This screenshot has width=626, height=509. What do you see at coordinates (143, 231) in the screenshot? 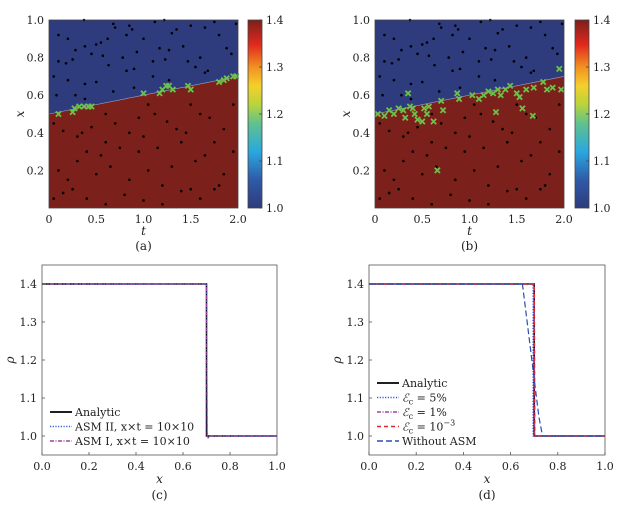
I see `x-axis-label: t` at bounding box center [143, 231].